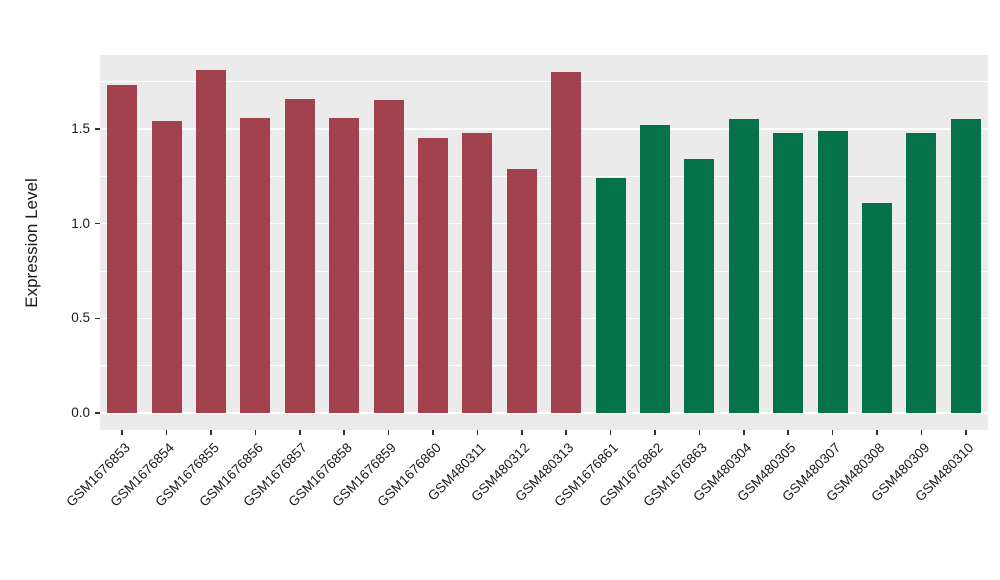 The height and width of the screenshot is (580, 1000). Describe the element at coordinates (80, 128) in the screenshot. I see `y-tick-label: 1.5` at that location.